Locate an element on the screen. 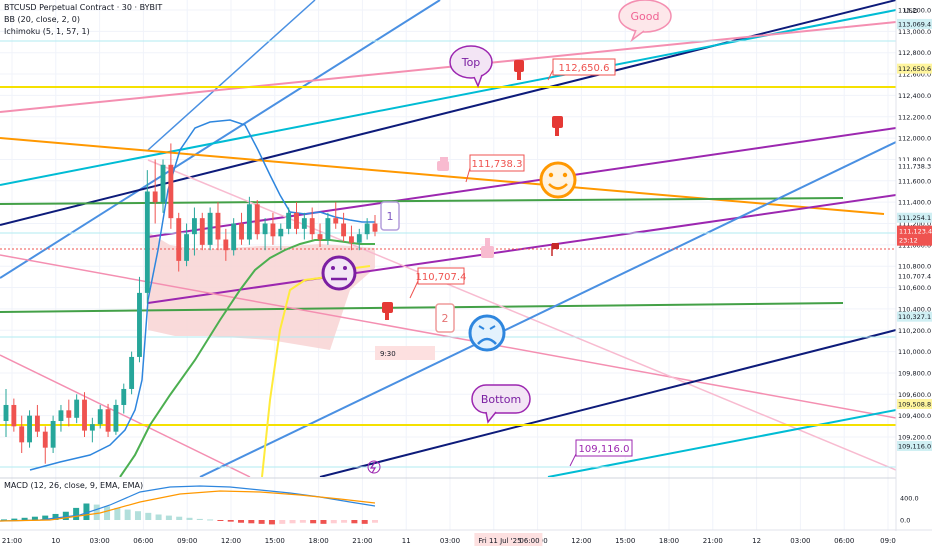  bollinger-lower is located at coordinates (89, 385).